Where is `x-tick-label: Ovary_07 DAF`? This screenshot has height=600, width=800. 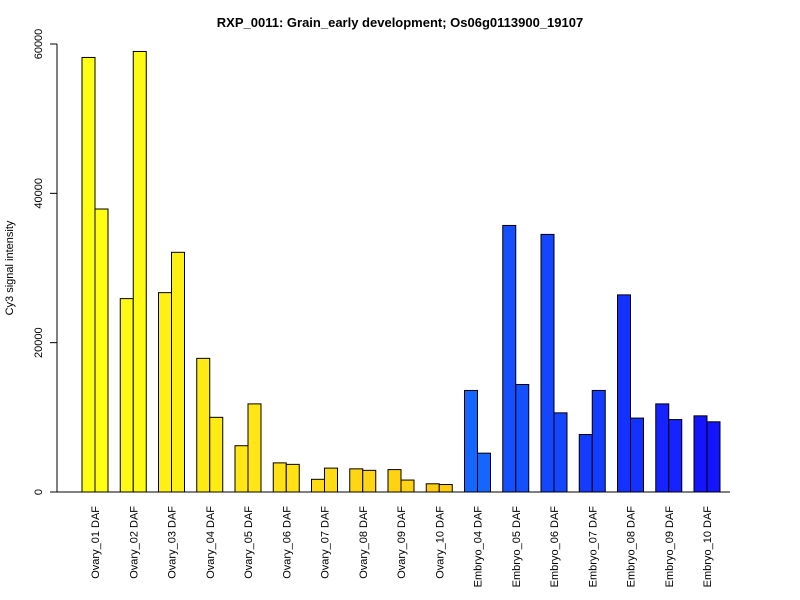
x-tick-label: Ovary_07 DAF is located at coordinates (326, 542).